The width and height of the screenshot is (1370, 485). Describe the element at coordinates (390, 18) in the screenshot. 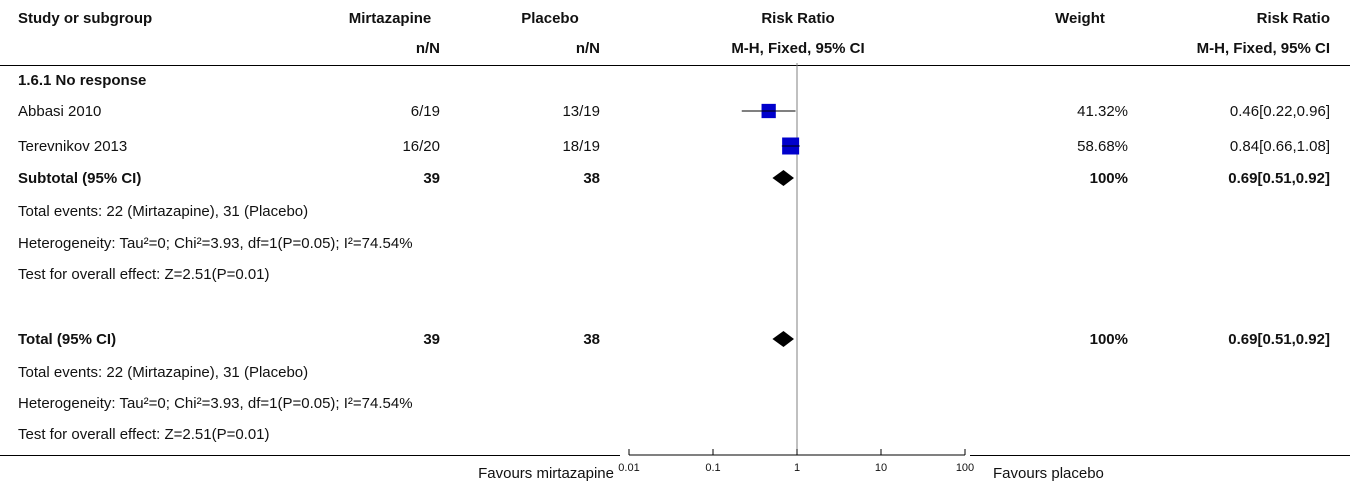

I see `header-mirtazapine: Mirtazapine` at that location.